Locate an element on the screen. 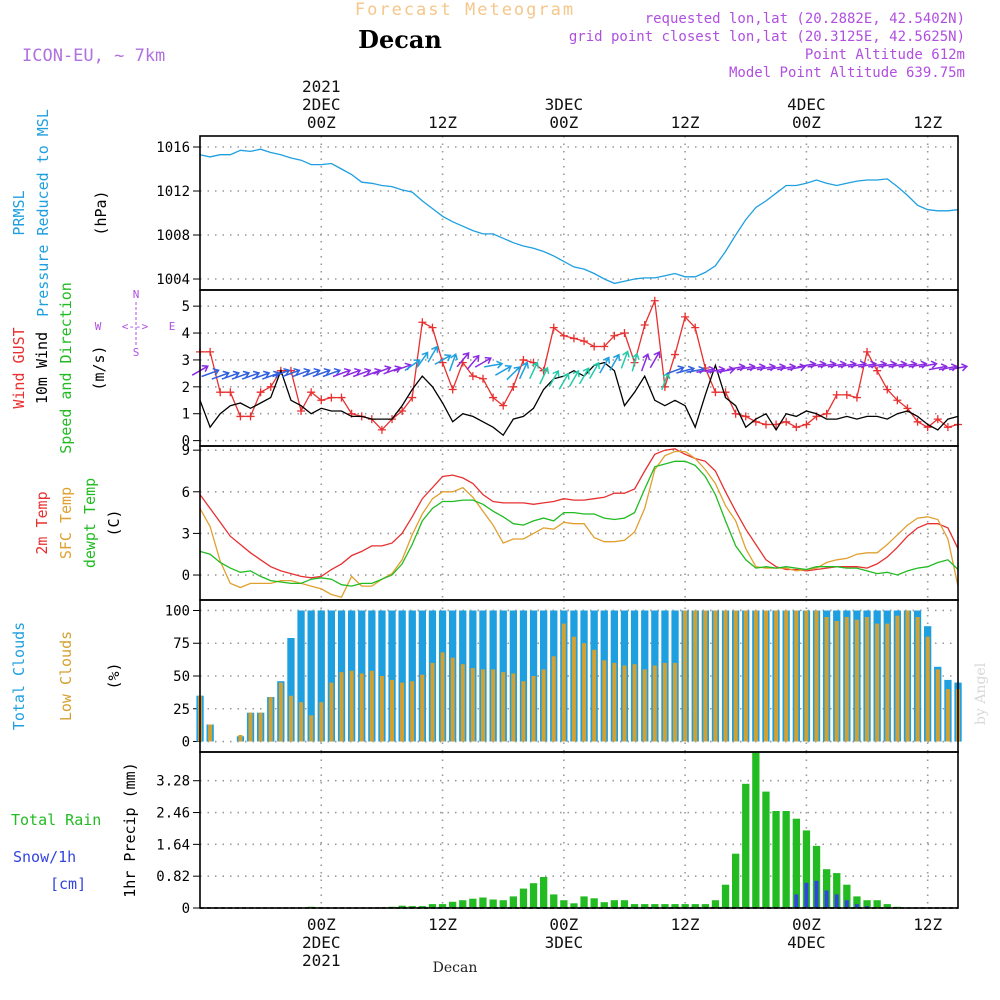 The image size is (1000, 1000). dewpt-temp-line is located at coordinates (579, 523).